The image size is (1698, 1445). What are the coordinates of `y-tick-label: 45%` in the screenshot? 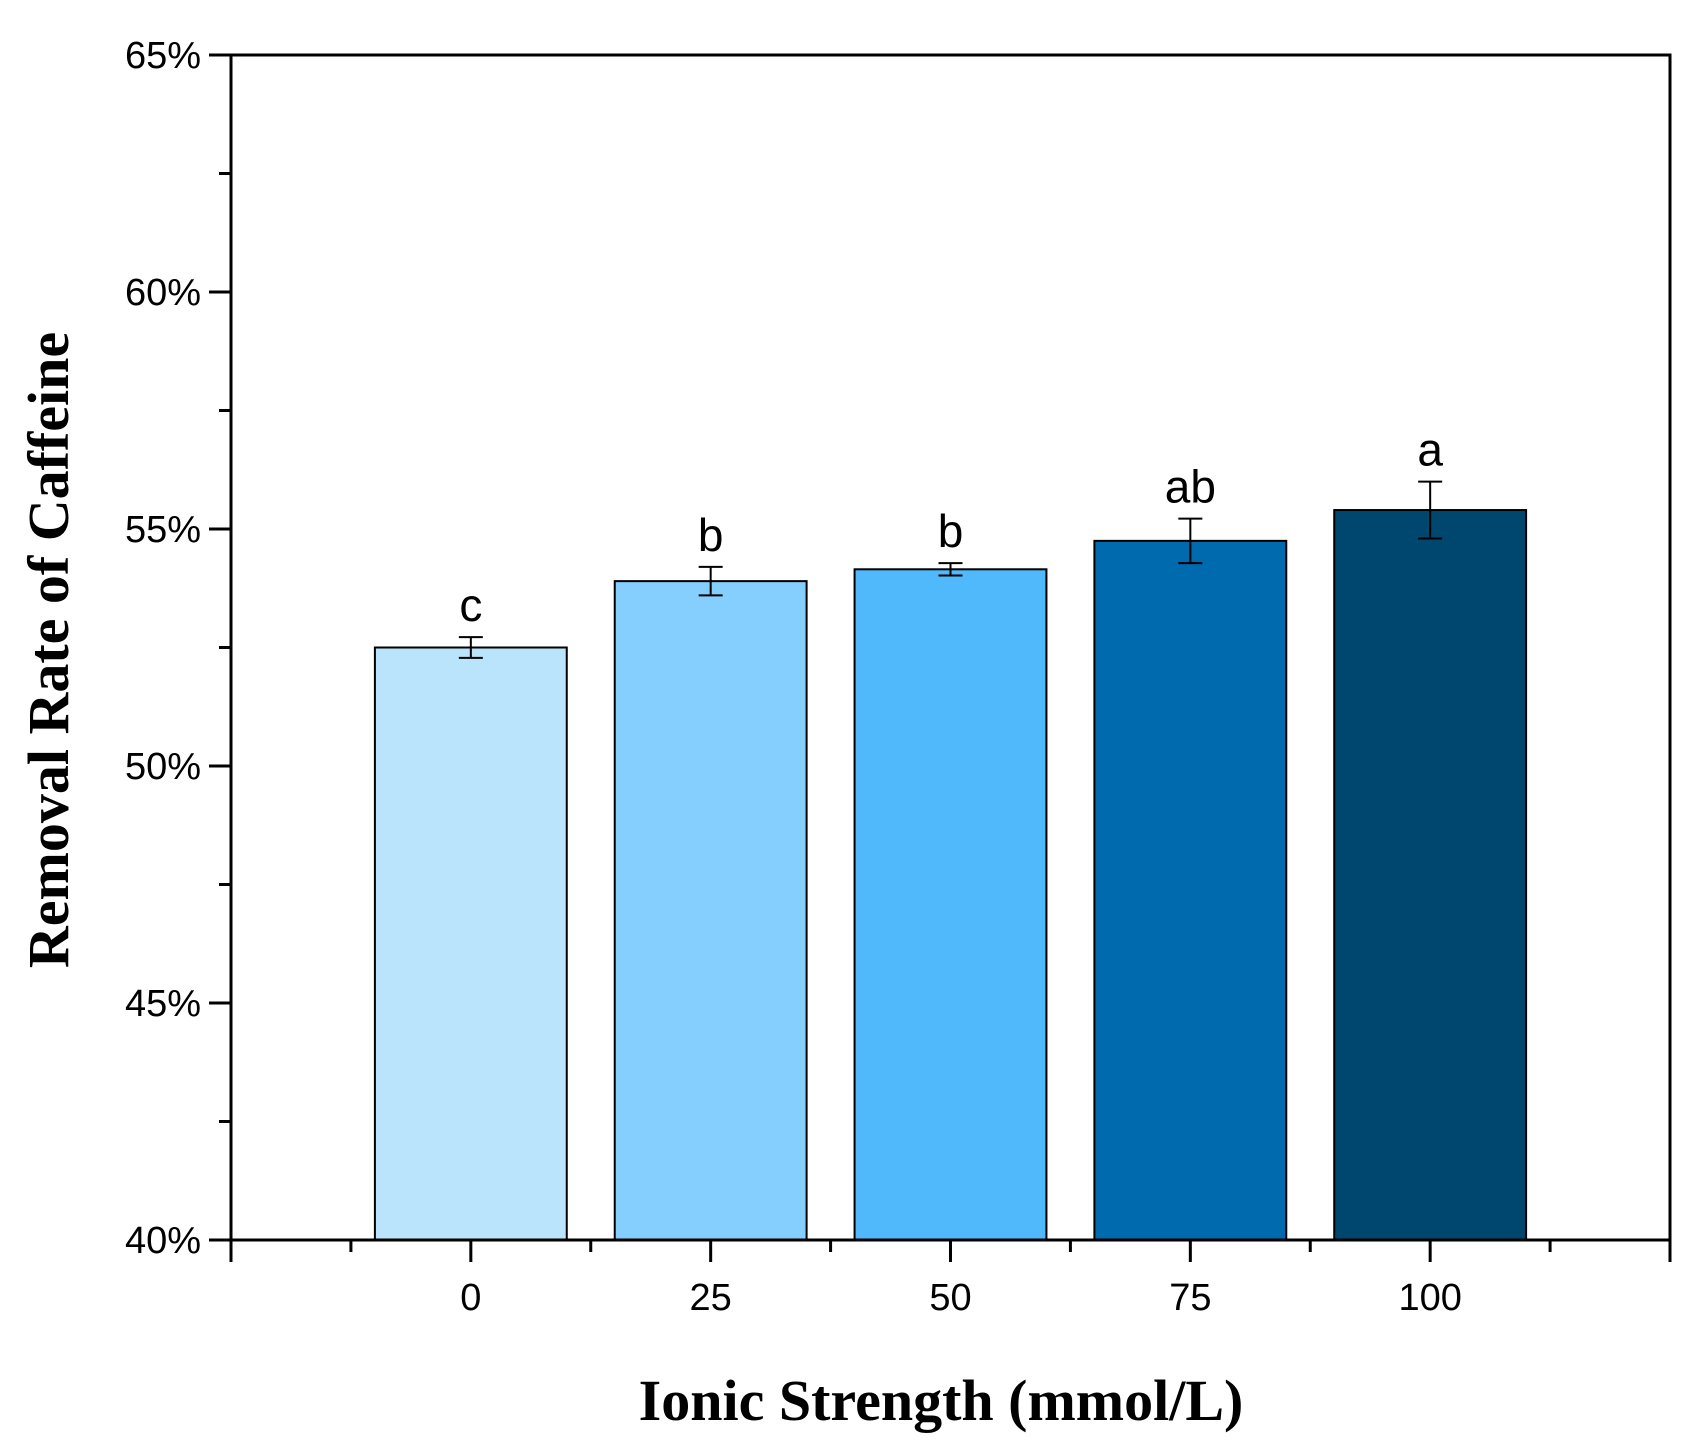 It's located at (163, 1004).